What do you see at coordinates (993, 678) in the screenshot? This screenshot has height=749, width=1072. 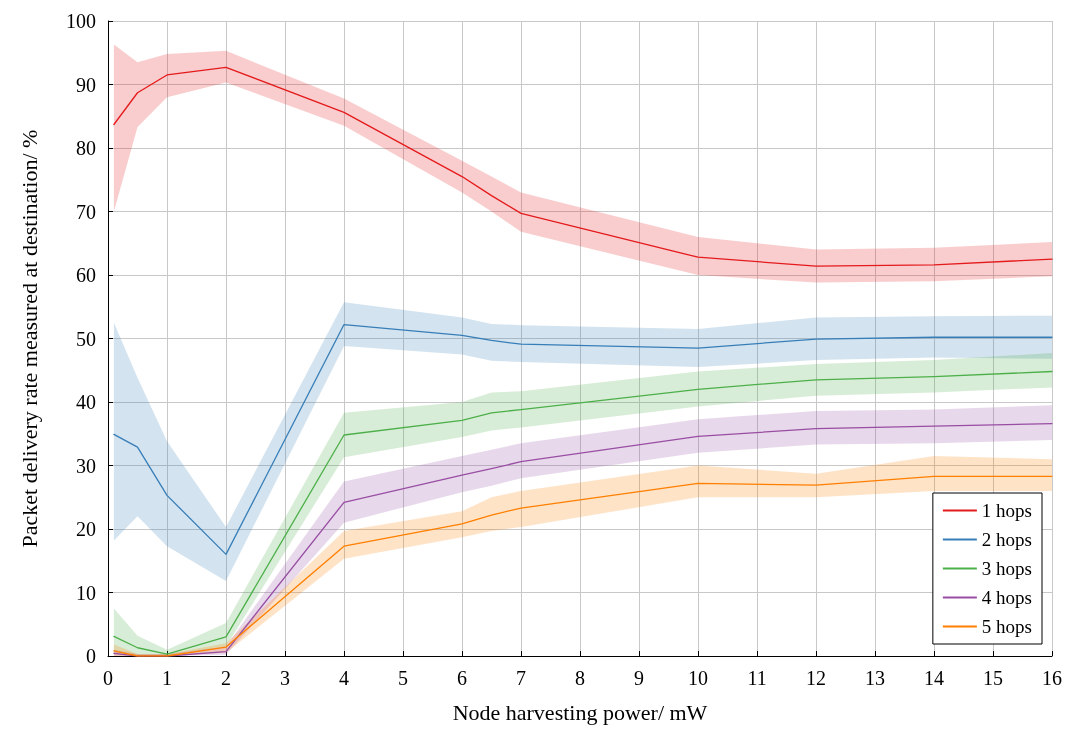 I see `x-tick-label: 15` at bounding box center [993, 678].